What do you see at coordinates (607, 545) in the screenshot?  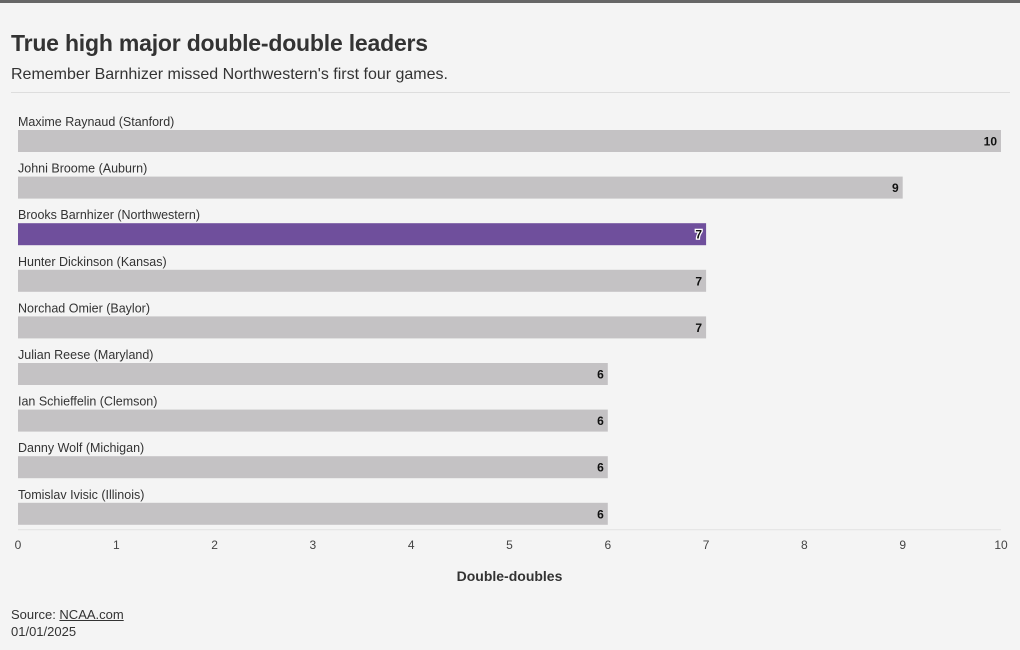 I see `x-tick-label: 6` at bounding box center [607, 545].